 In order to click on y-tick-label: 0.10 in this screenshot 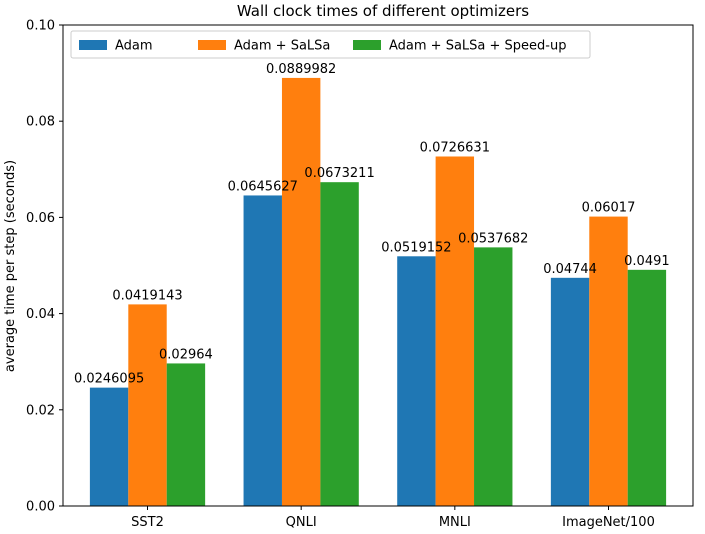, I will do `click(40, 26)`.